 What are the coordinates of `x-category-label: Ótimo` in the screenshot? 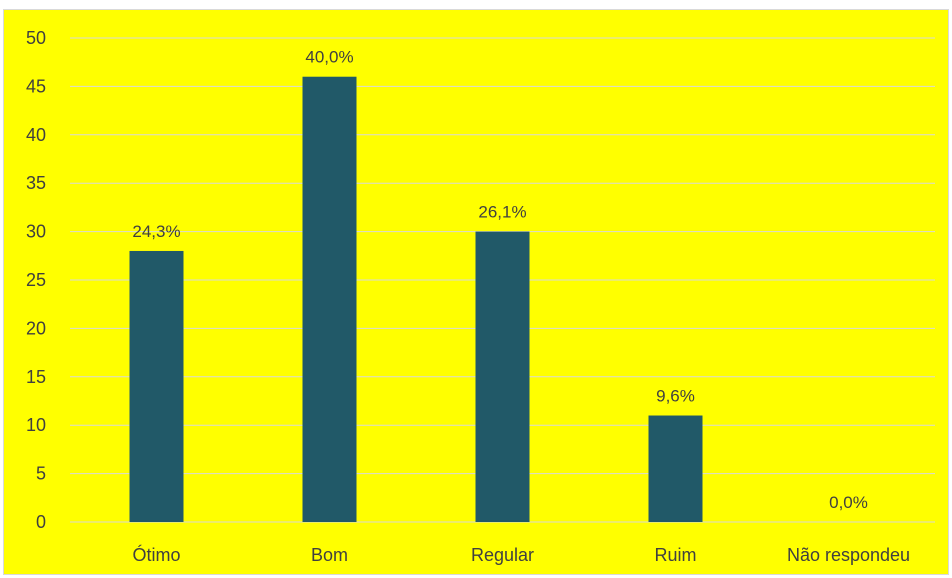 It's located at (156, 554).